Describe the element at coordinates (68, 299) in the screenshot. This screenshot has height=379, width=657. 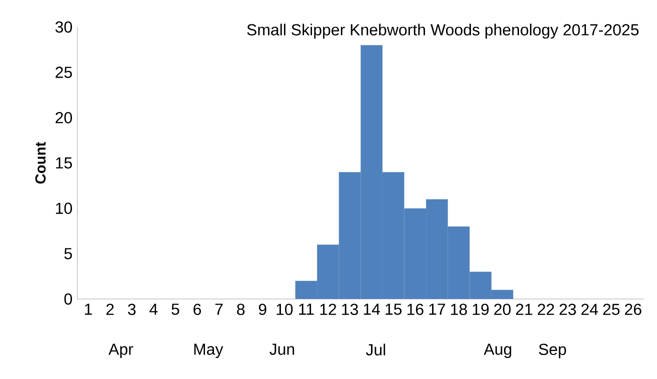
I see `y-tick-label: 0` at that location.